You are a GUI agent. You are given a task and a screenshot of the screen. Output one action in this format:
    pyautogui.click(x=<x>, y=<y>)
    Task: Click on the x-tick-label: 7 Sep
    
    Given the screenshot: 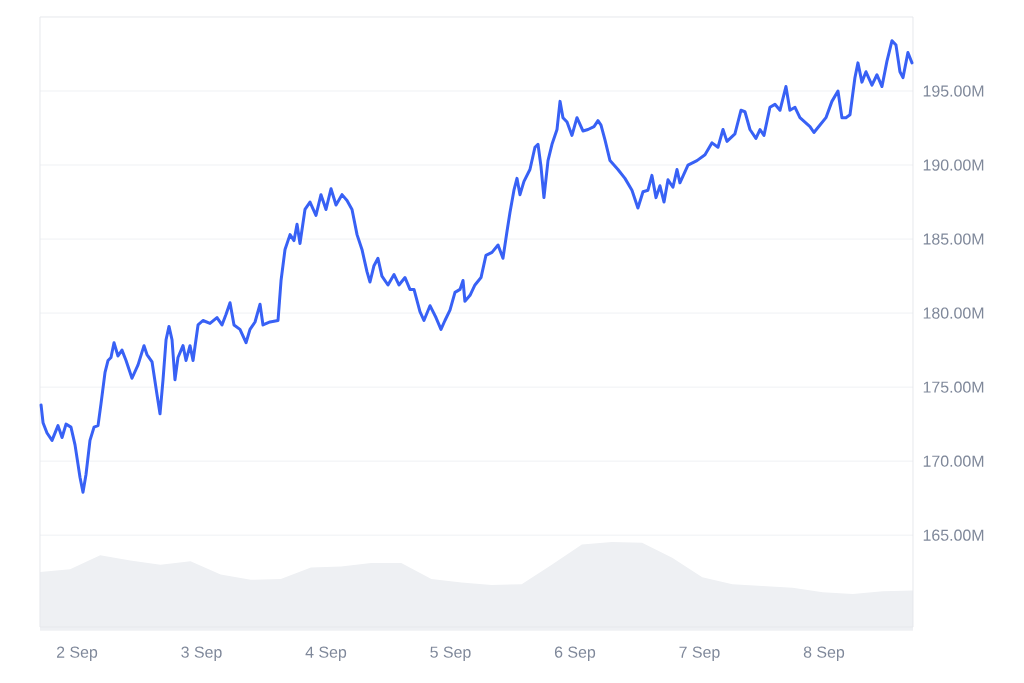 What is the action you would take?
    pyautogui.click(x=699, y=653)
    